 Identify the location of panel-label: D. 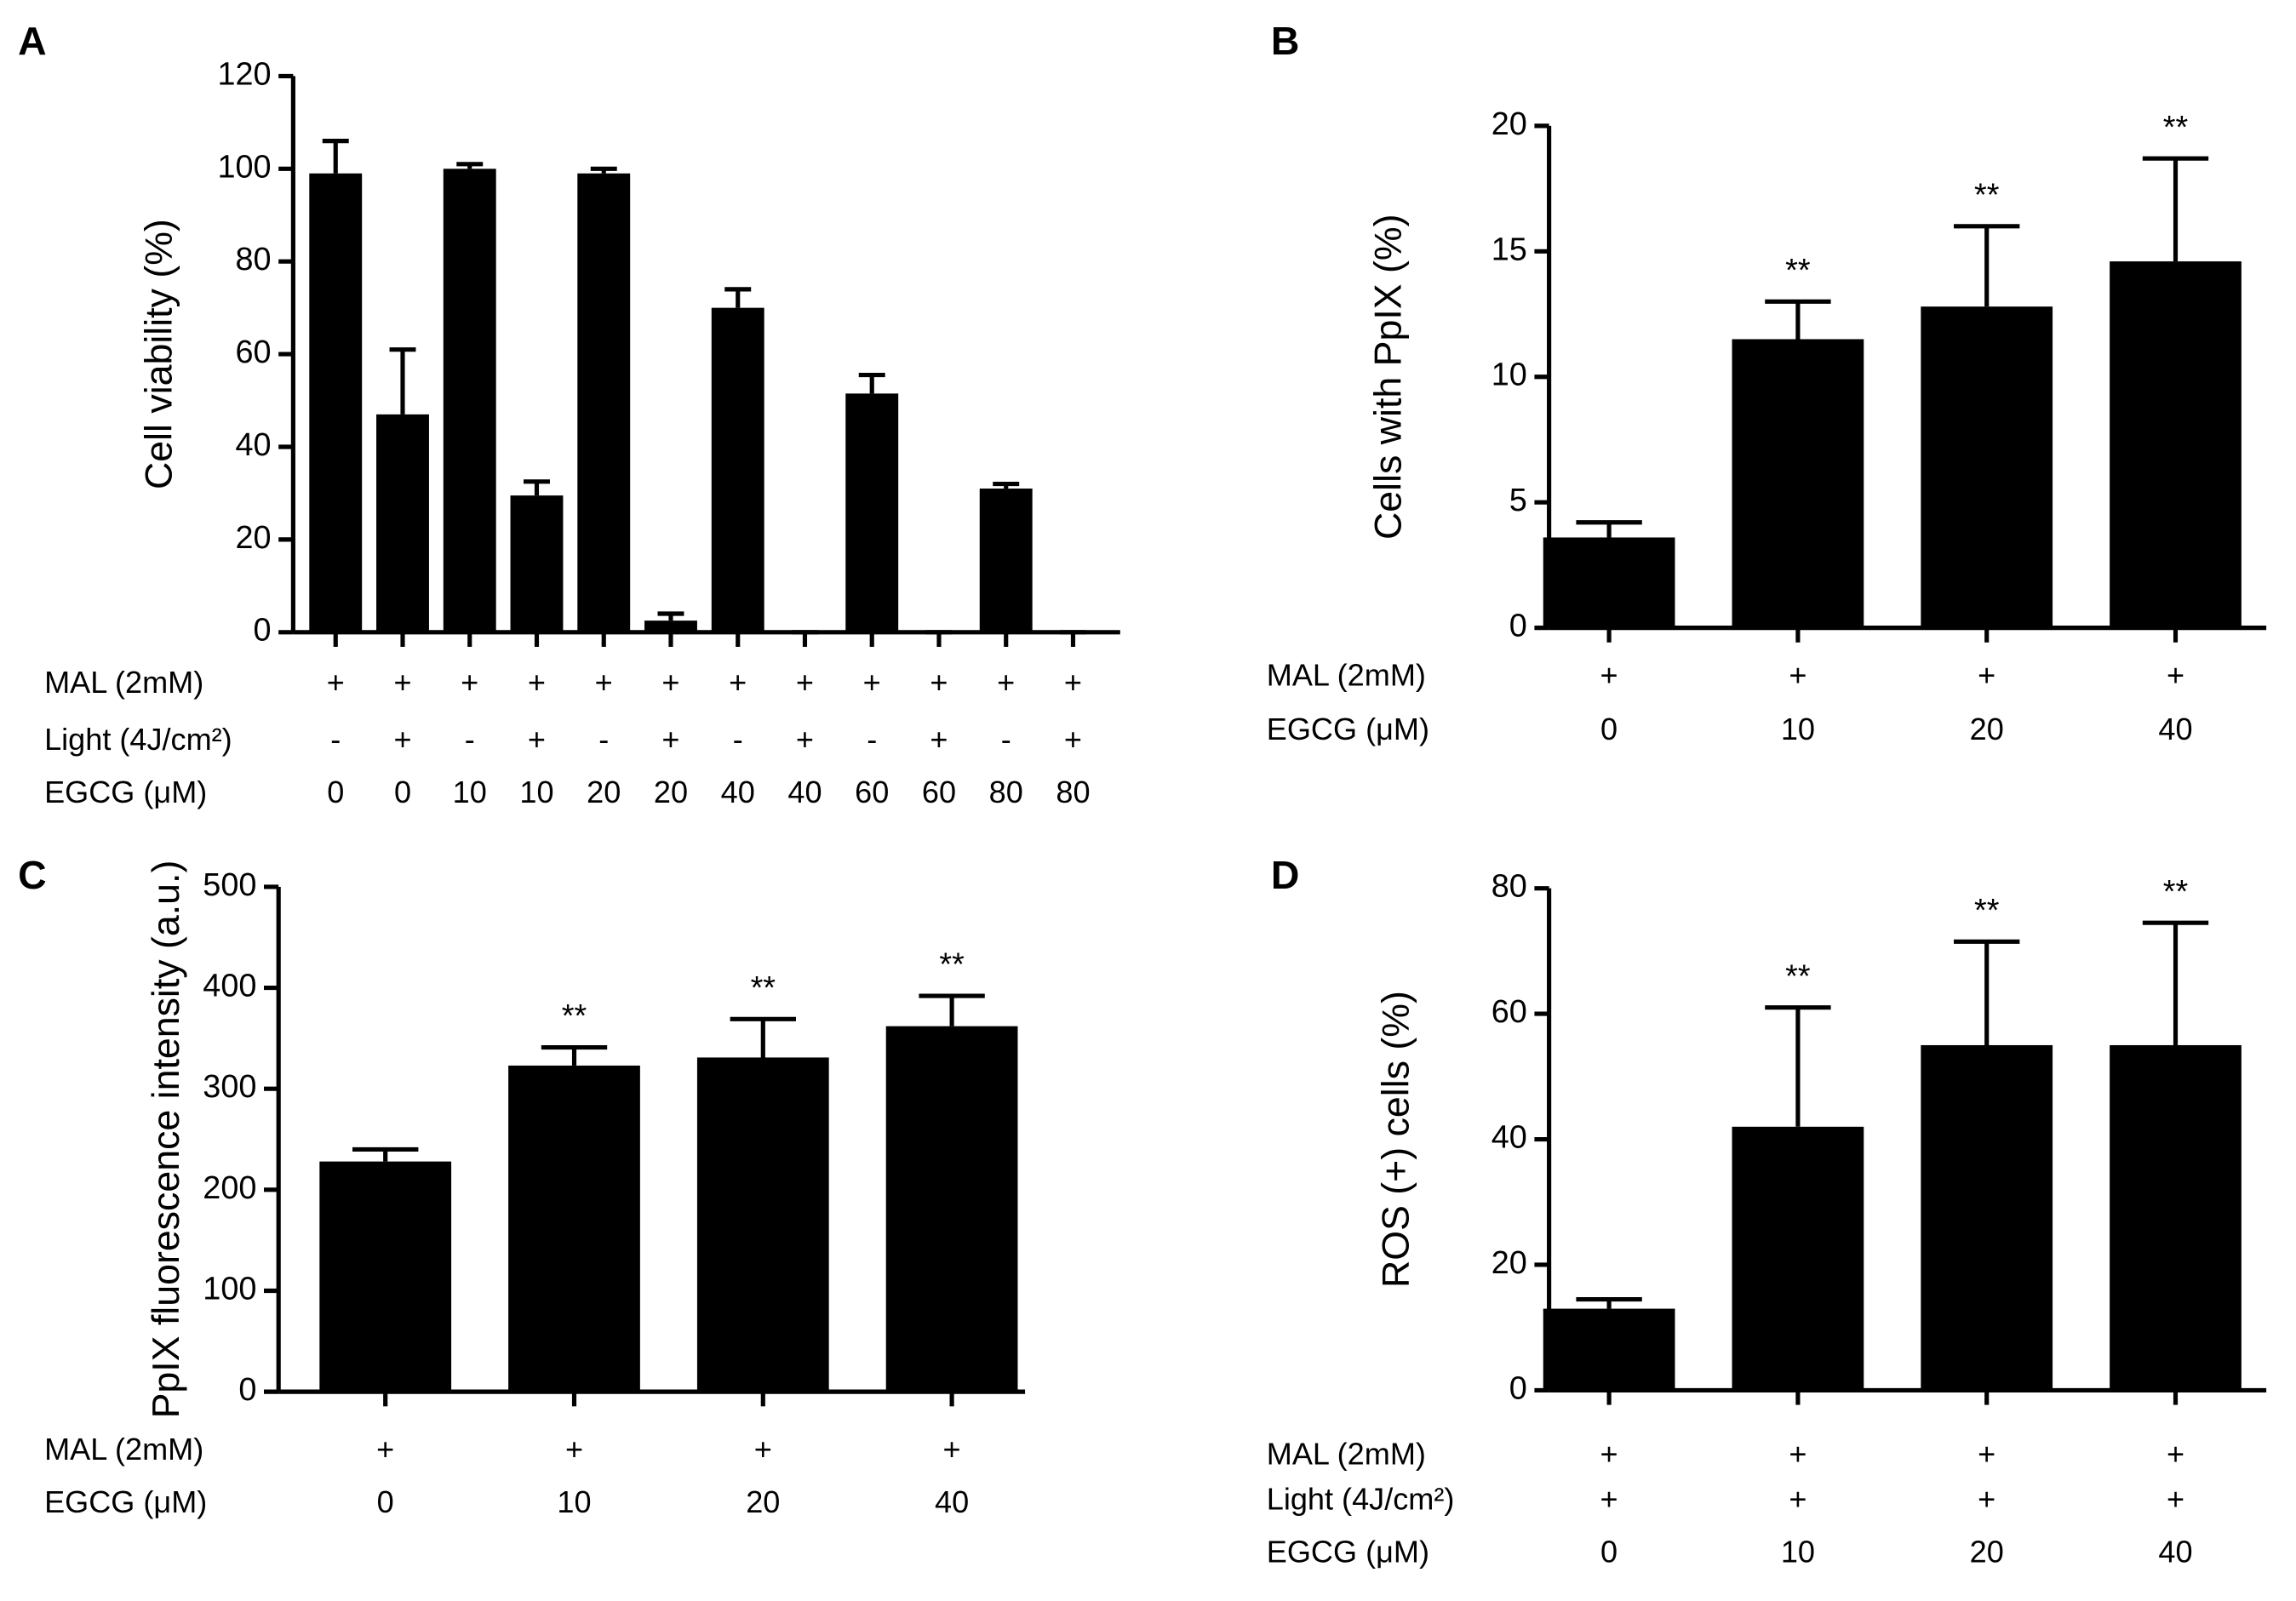
(1285, 875).